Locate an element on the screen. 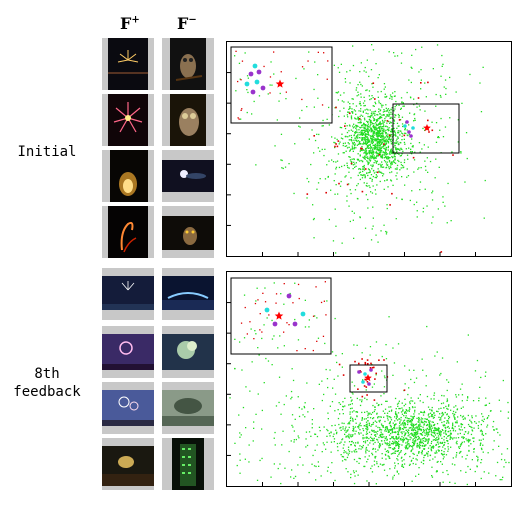 Image resolution: width=530 pixels, height=530 pixels. fireworks-city-icon is located at coordinates (128, 464).